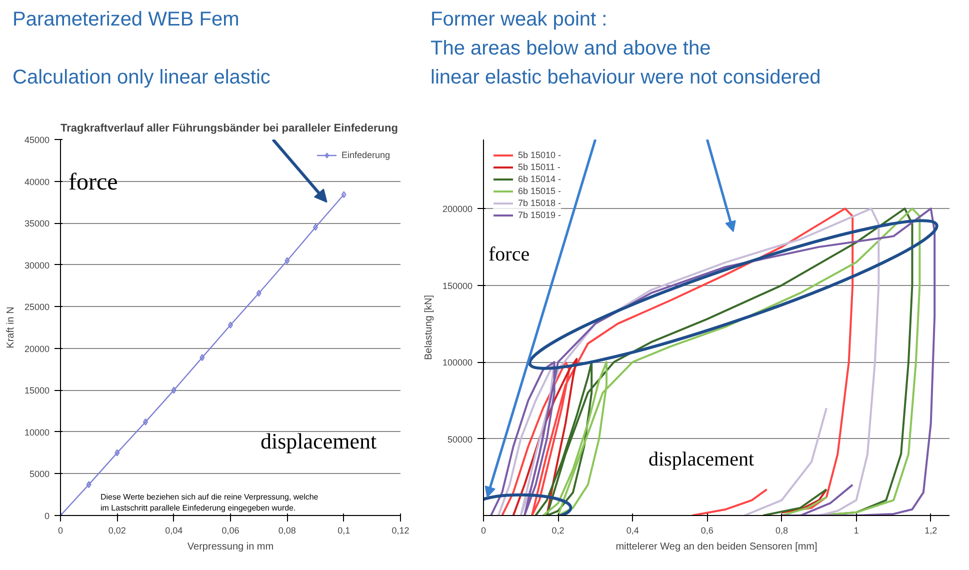 The image size is (969, 570). I want to click on x-tick-label: 0,08, so click(287, 531).